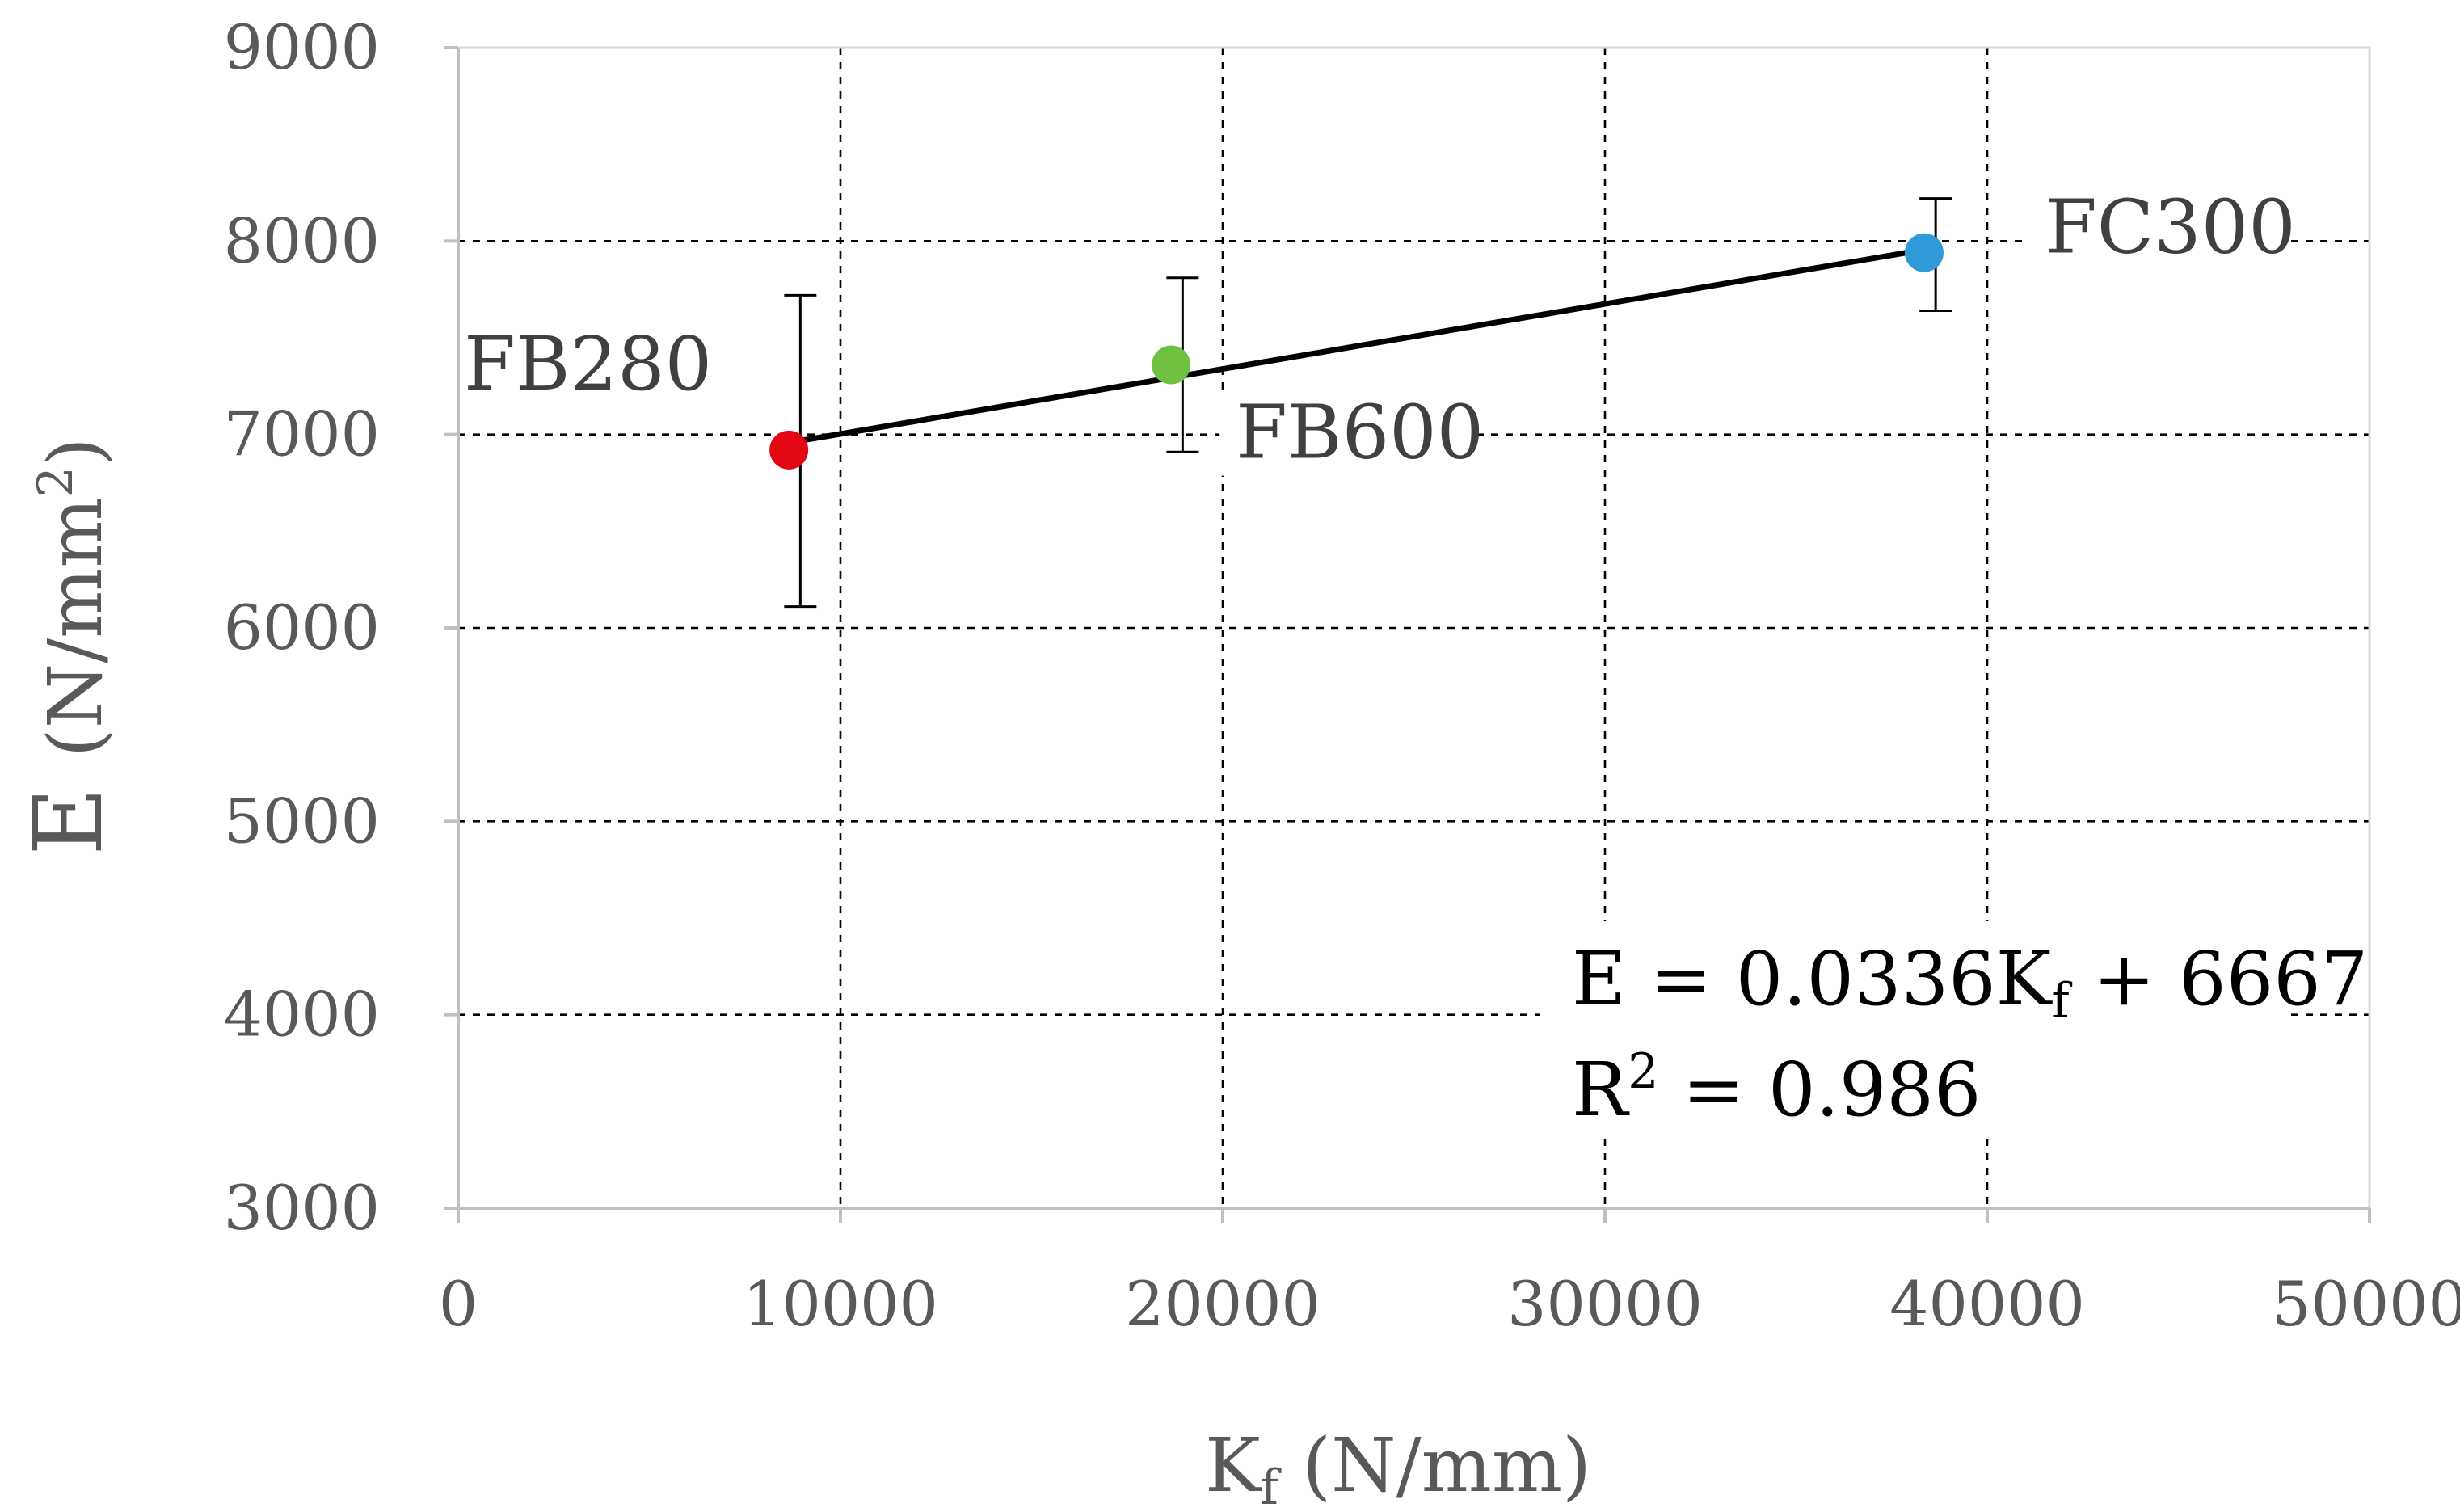 The image size is (2460, 1512). I want to click on x-tick-label: 20000, so click(1223, 1304).